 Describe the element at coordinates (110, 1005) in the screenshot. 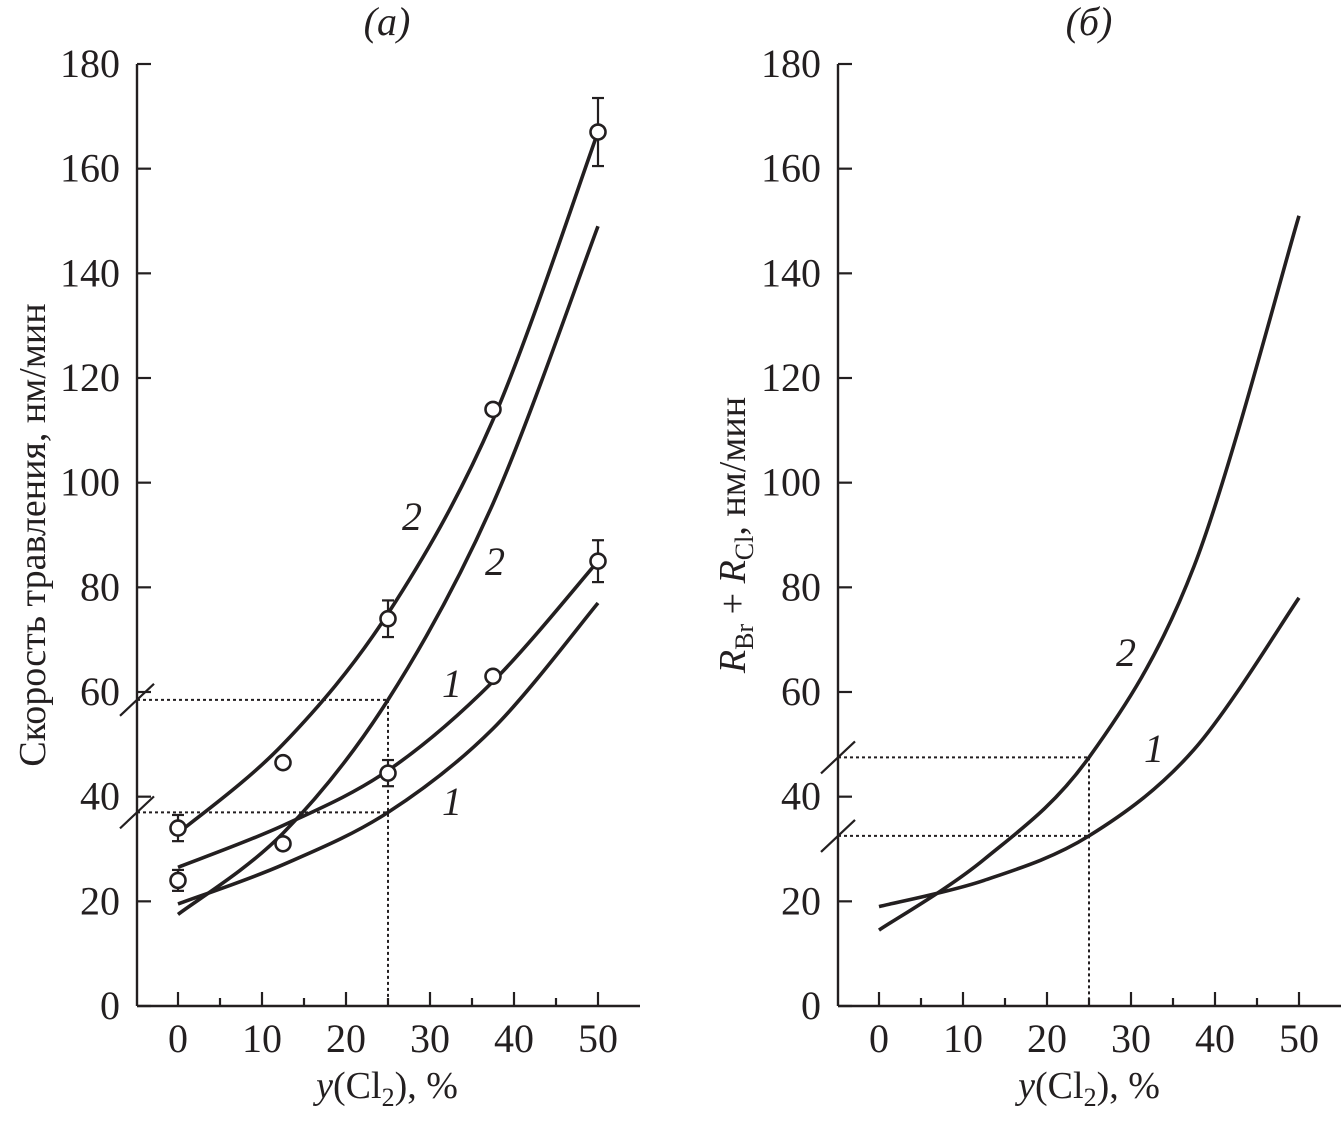

I see `panel-a-y-tick-label: 0` at that location.